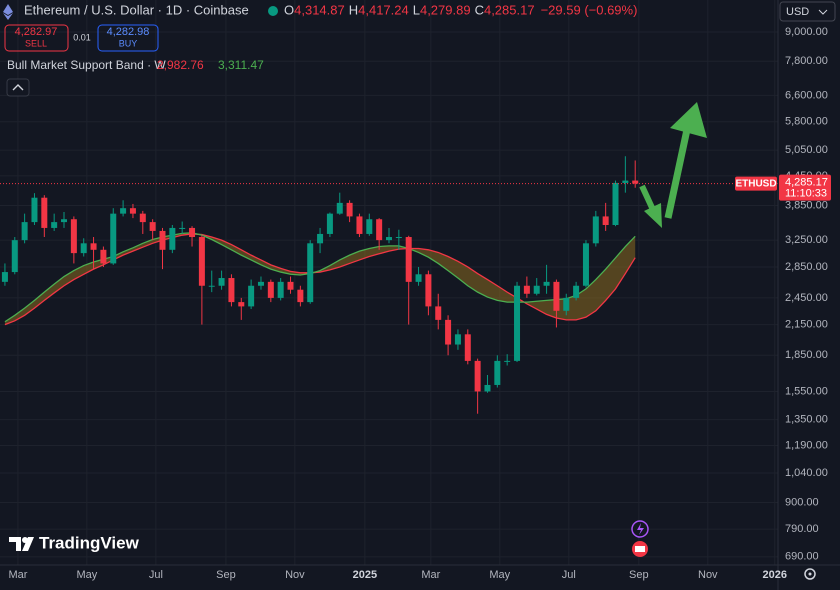 The image size is (840, 590). I want to click on x-tick-label: Mar, so click(17, 575).